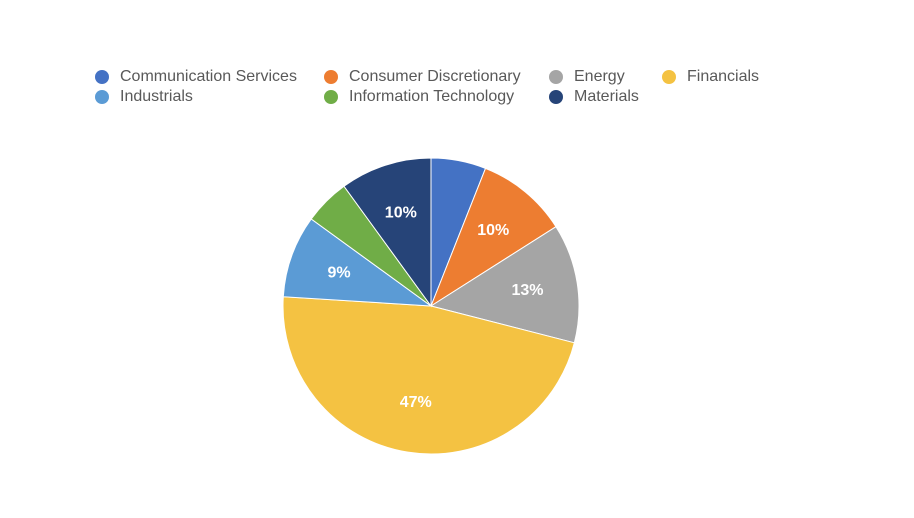 This screenshot has height=518, width=914. What do you see at coordinates (387, 232) in the screenshot?
I see `pie-slice-materials` at bounding box center [387, 232].